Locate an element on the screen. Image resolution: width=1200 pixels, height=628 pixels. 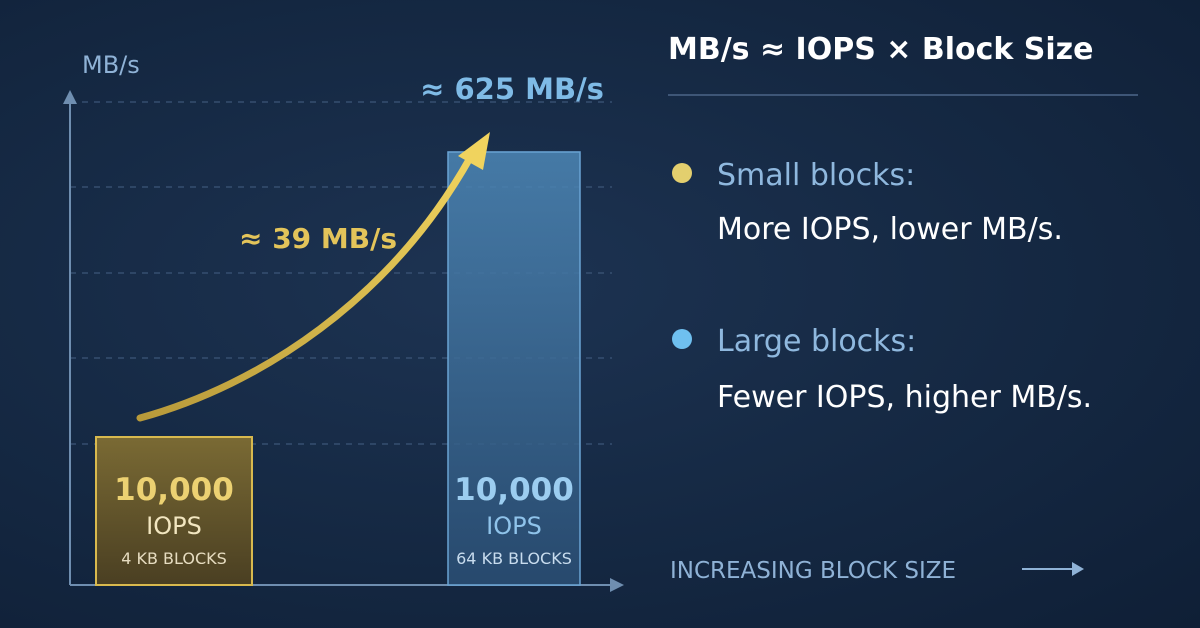
small-blocks-heading: Small blocks: is located at coordinates (816, 175).